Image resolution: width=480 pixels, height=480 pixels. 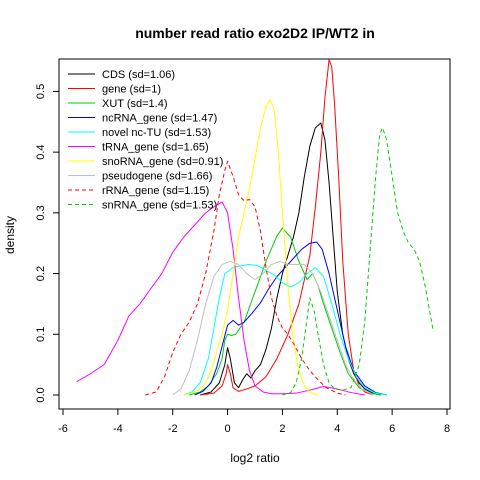 I want to click on y-tick-label: 0.5, so click(x=41, y=91).